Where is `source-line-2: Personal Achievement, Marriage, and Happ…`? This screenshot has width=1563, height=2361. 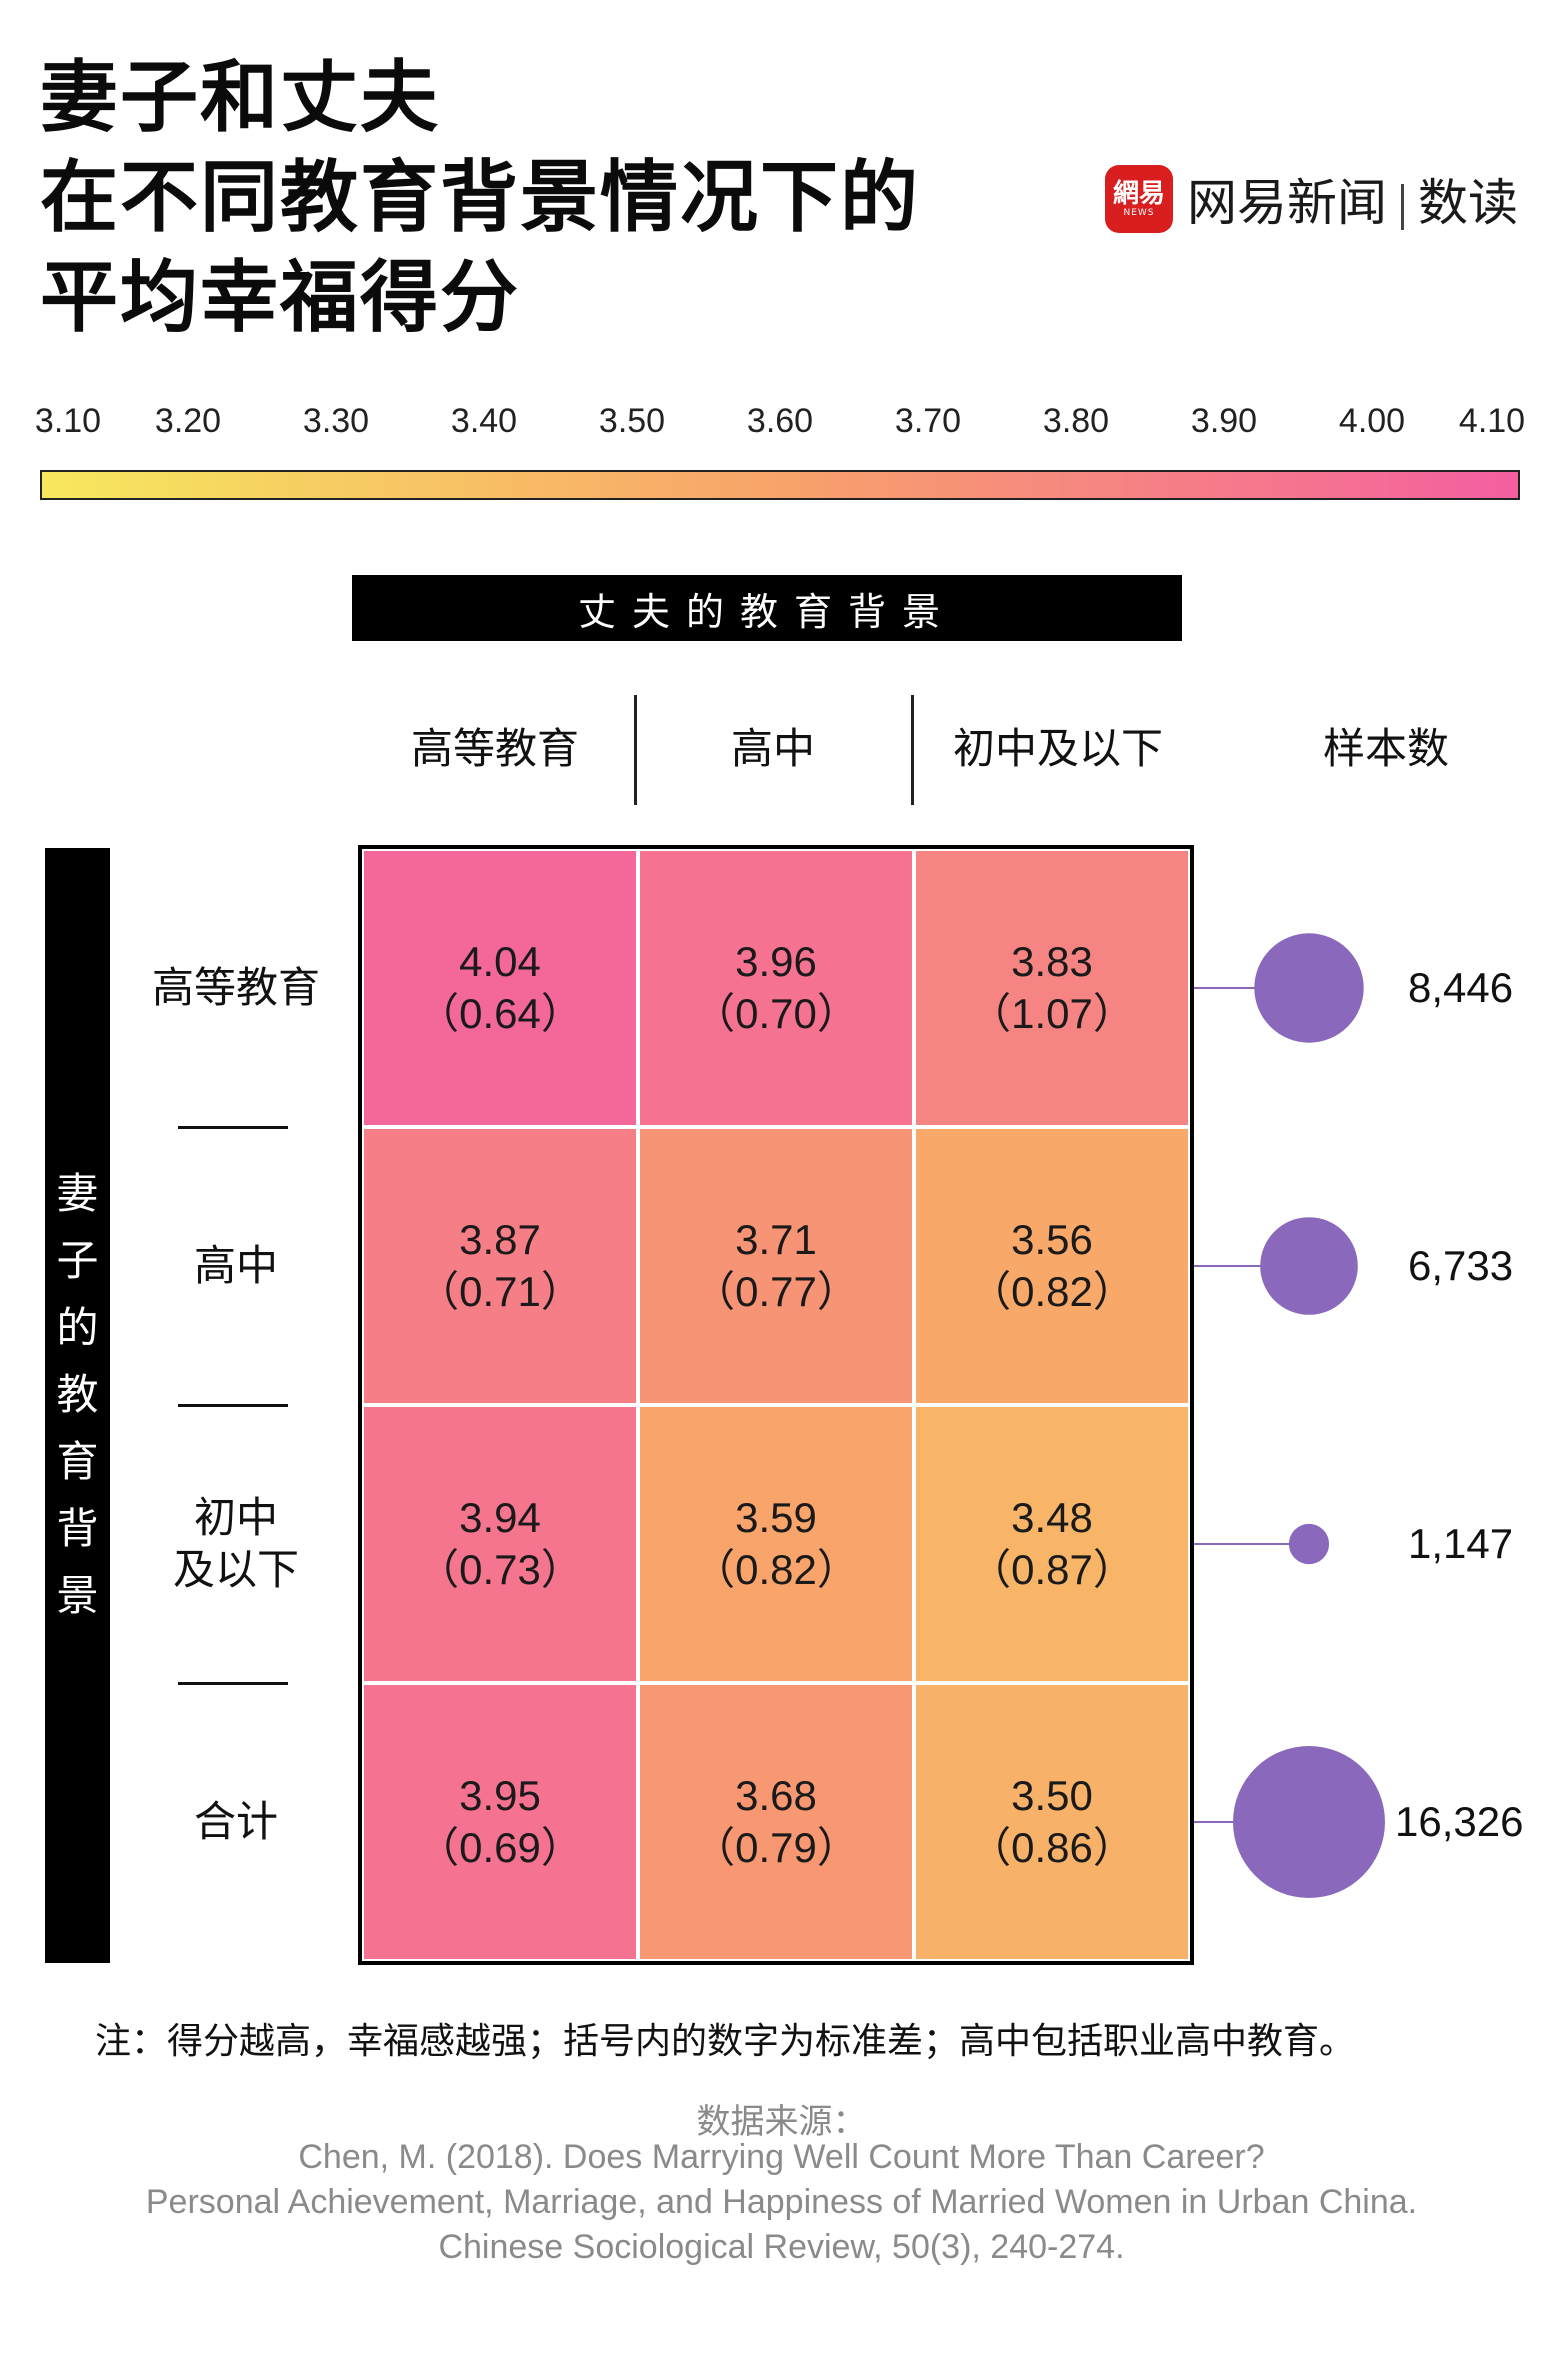
source-line-2: Personal Achievement, Marriage, and Happ… is located at coordinates (781, 2202).